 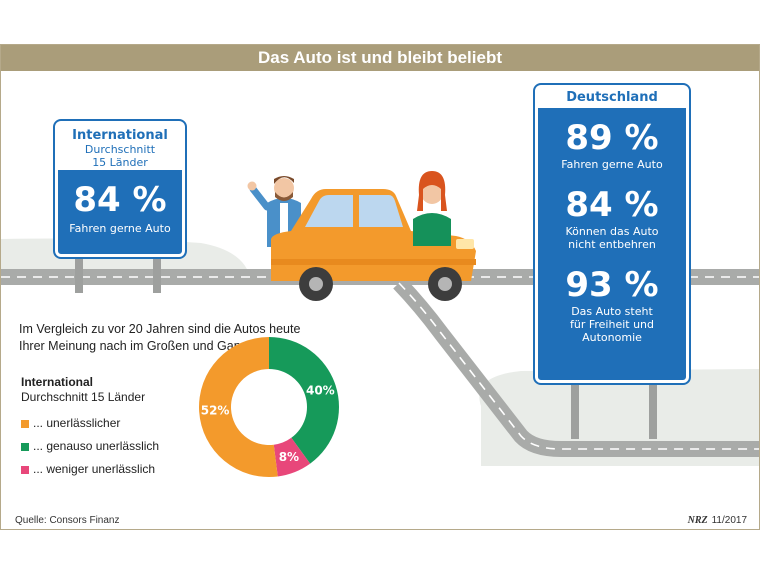 What do you see at coordinates (96, 446) in the screenshot?
I see `legend-label-same: ... genauso unerlässlich` at bounding box center [96, 446].